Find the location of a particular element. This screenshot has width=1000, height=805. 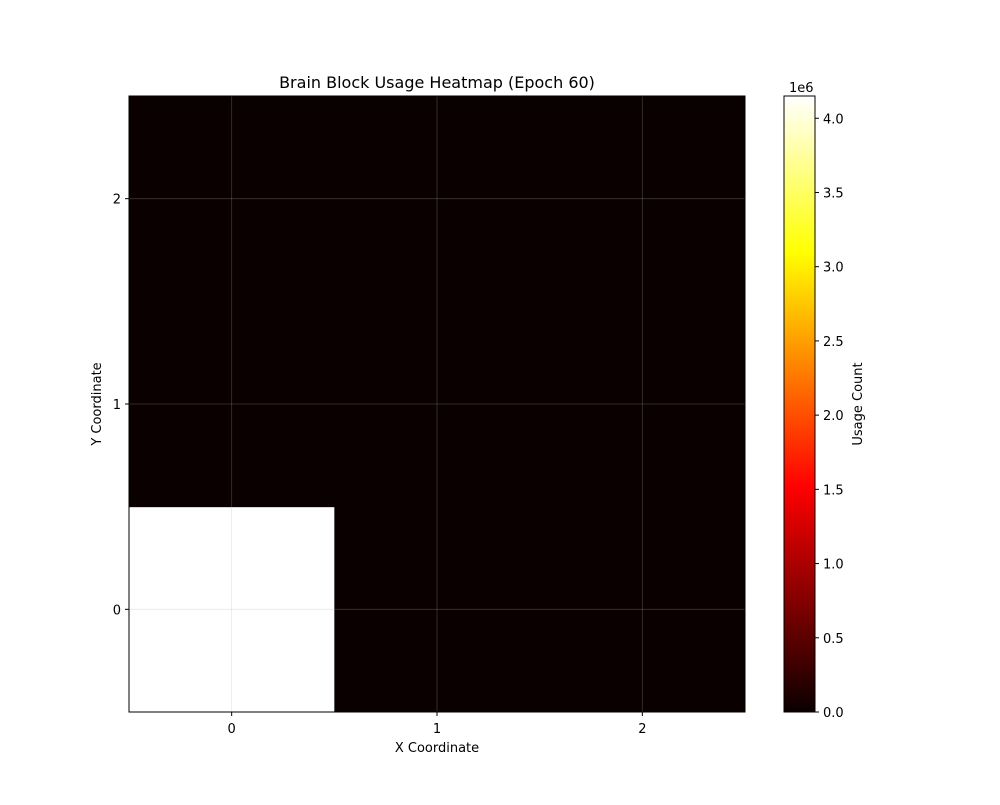

y-tick-label: 2 is located at coordinates (117, 200).